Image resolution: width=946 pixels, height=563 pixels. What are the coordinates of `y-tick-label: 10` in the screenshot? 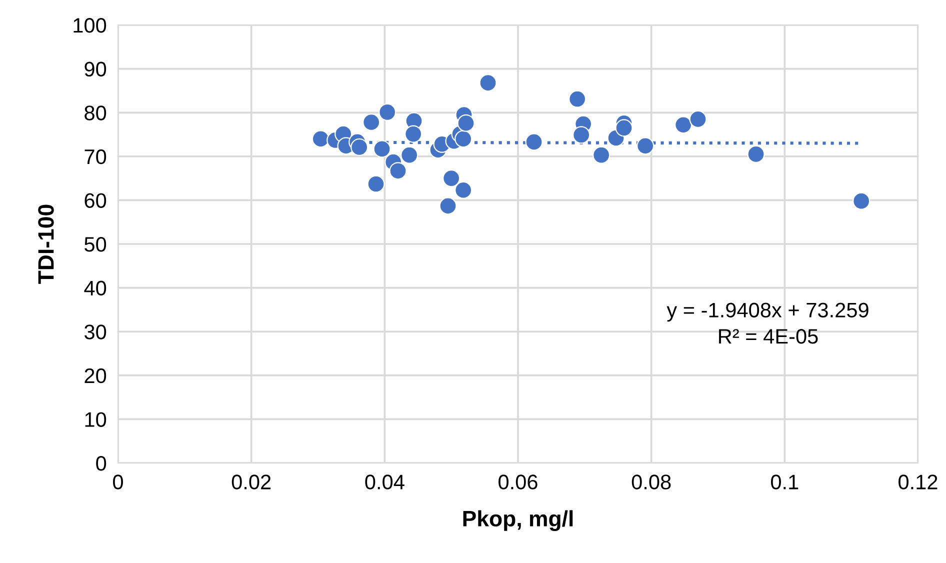 It's located at (95, 419).